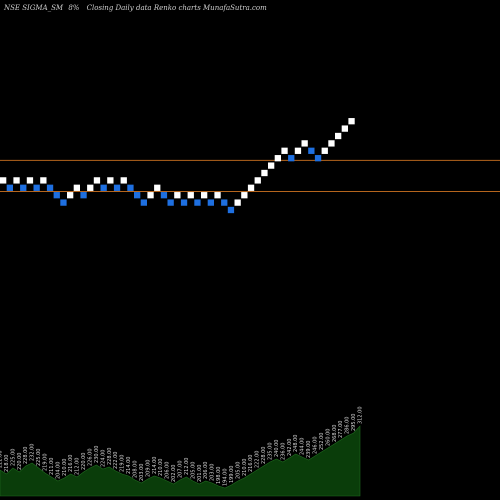 Image resolution: width=500 pixels, height=500 pixels. What do you see at coordinates (91, 458) in the screenshot?
I see `volume-label: 226.00` at bounding box center [91, 458].